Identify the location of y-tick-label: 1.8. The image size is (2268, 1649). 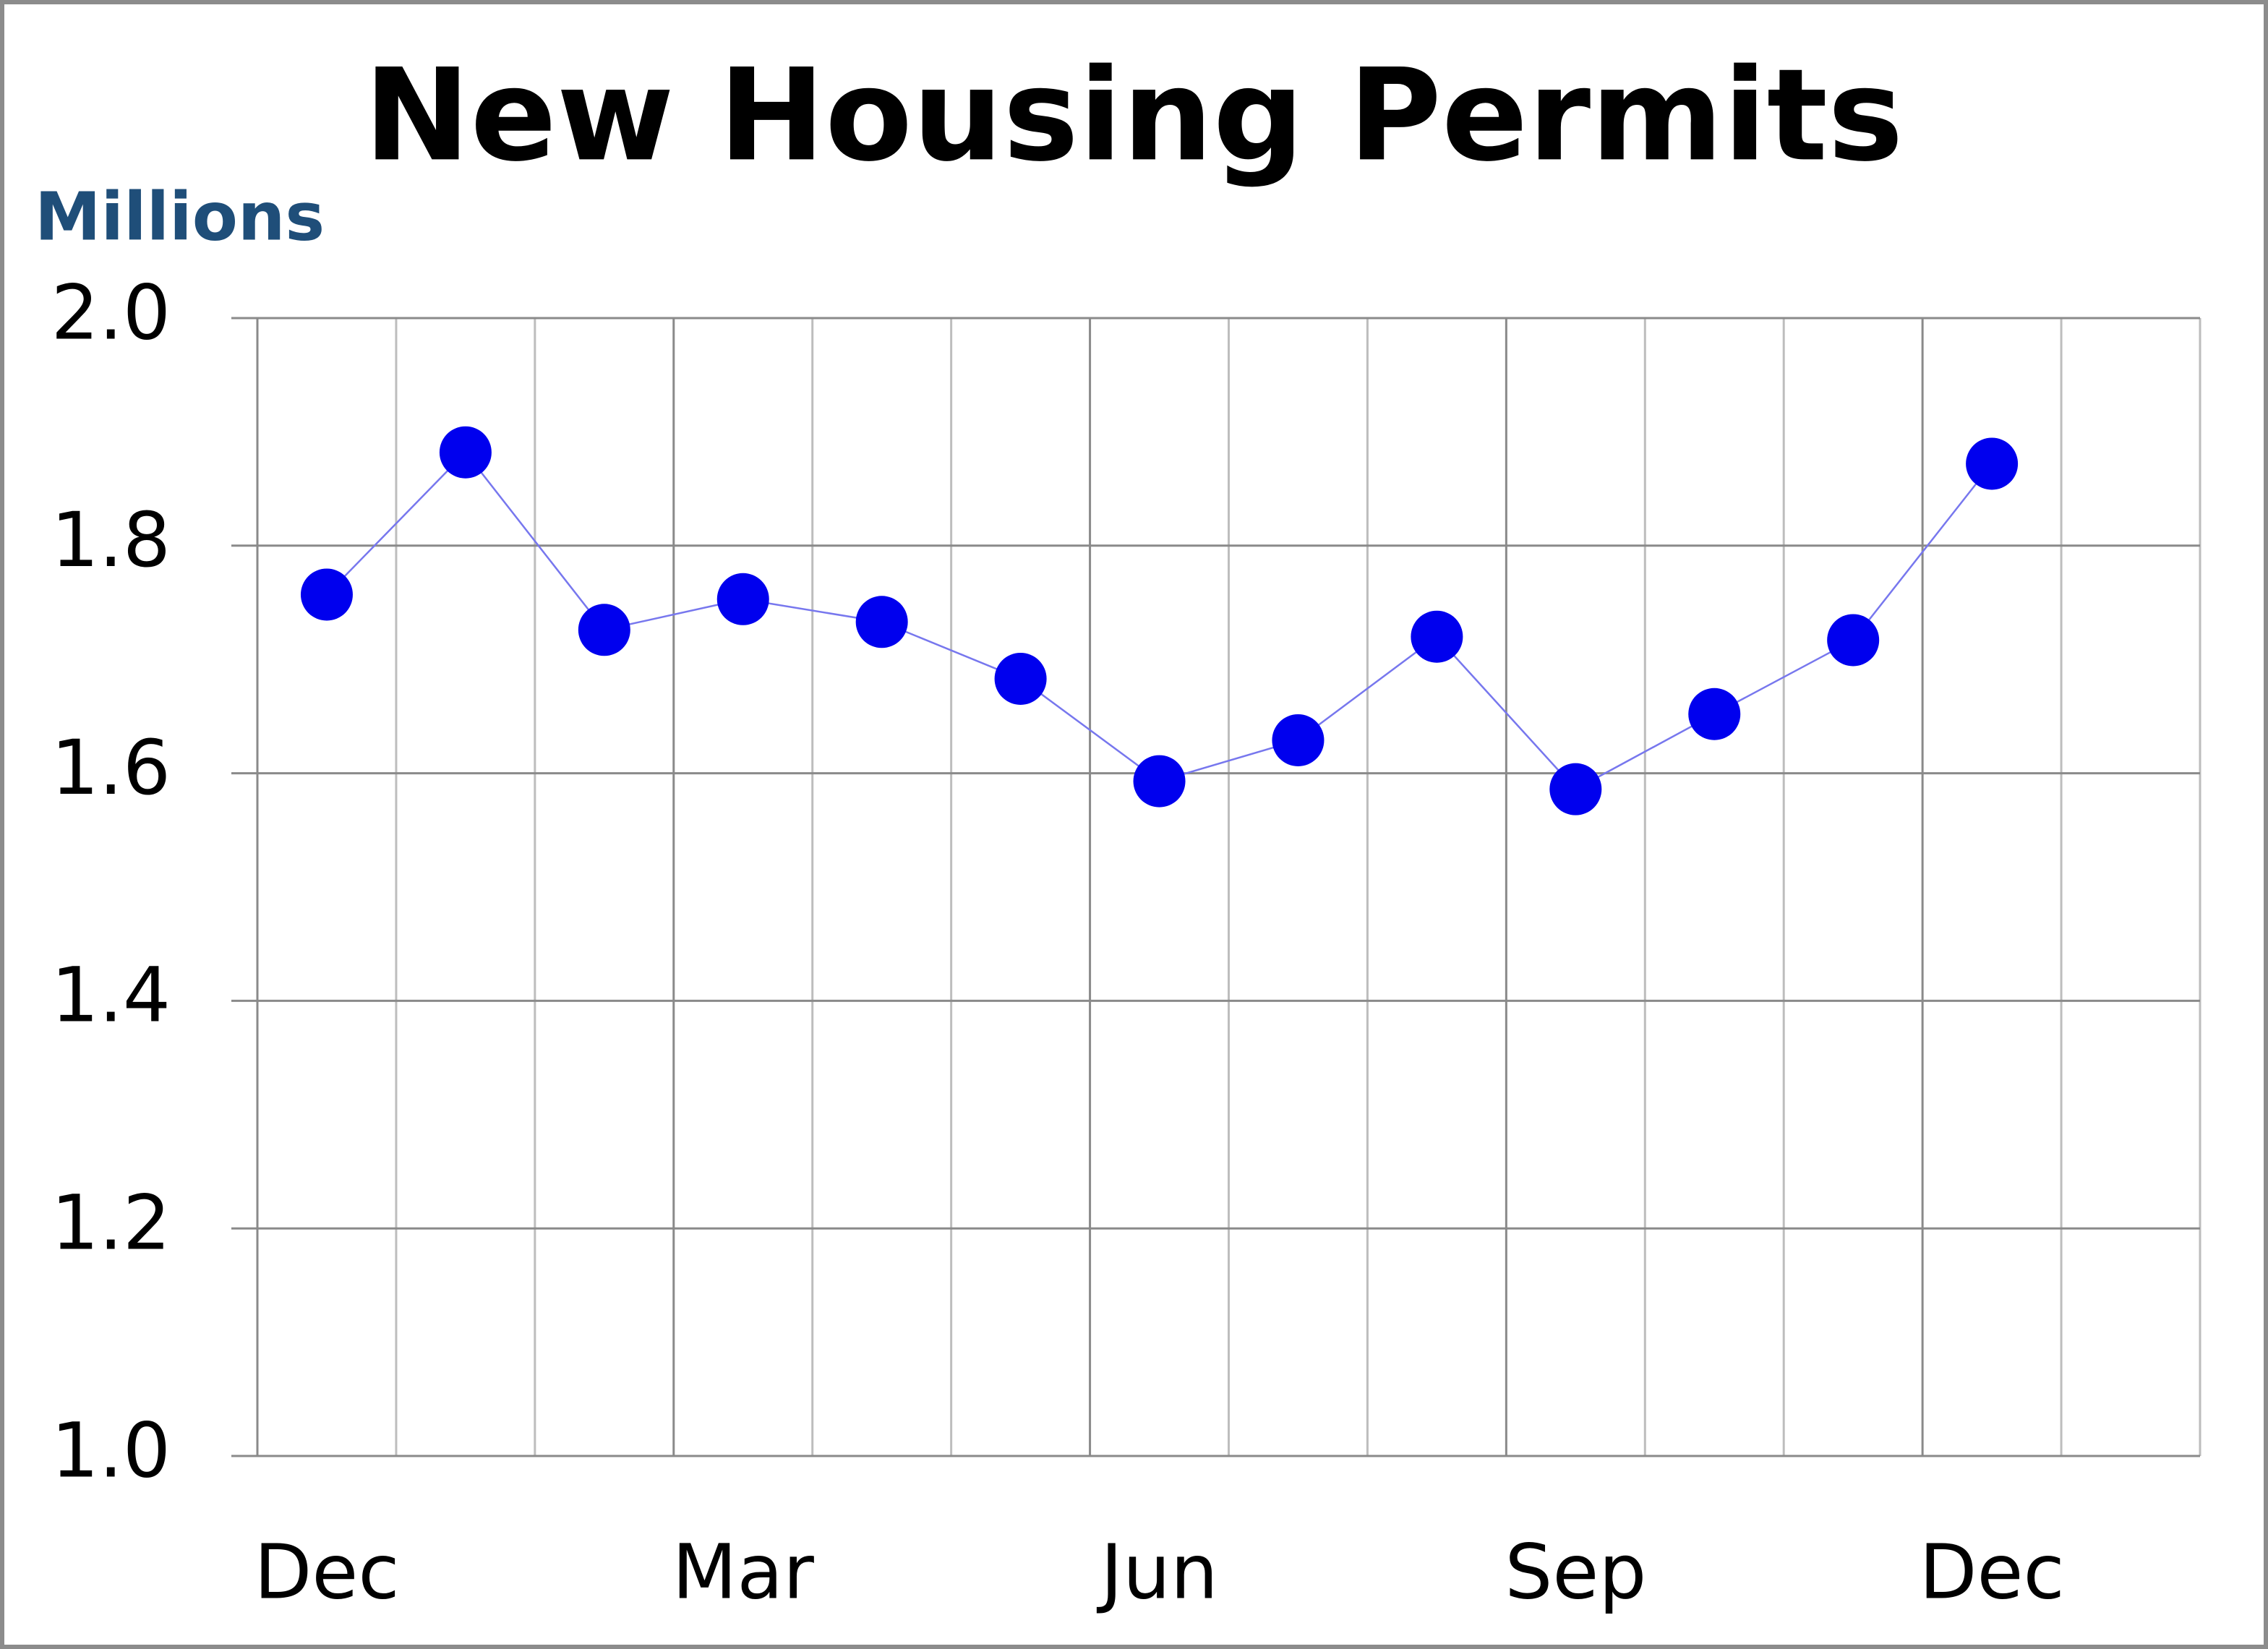
(111, 540).